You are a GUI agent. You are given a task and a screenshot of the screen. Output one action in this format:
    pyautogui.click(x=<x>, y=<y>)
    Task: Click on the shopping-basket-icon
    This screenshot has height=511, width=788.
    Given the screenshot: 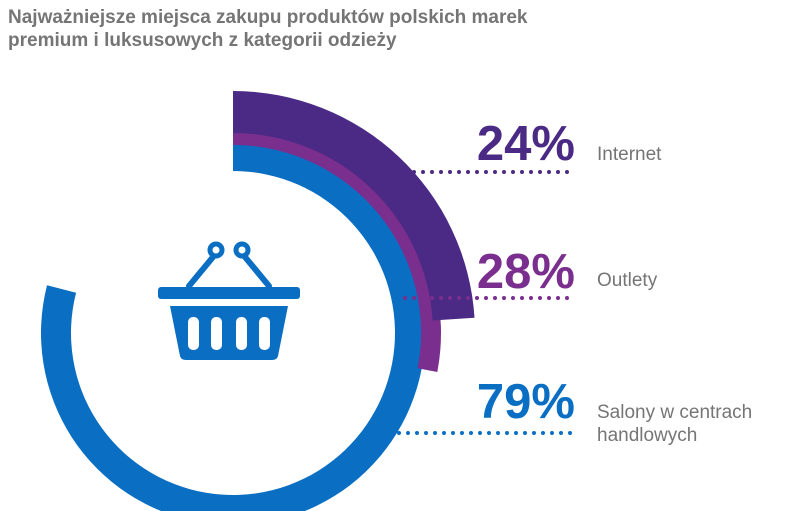 What is the action you would take?
    pyautogui.click(x=229, y=300)
    